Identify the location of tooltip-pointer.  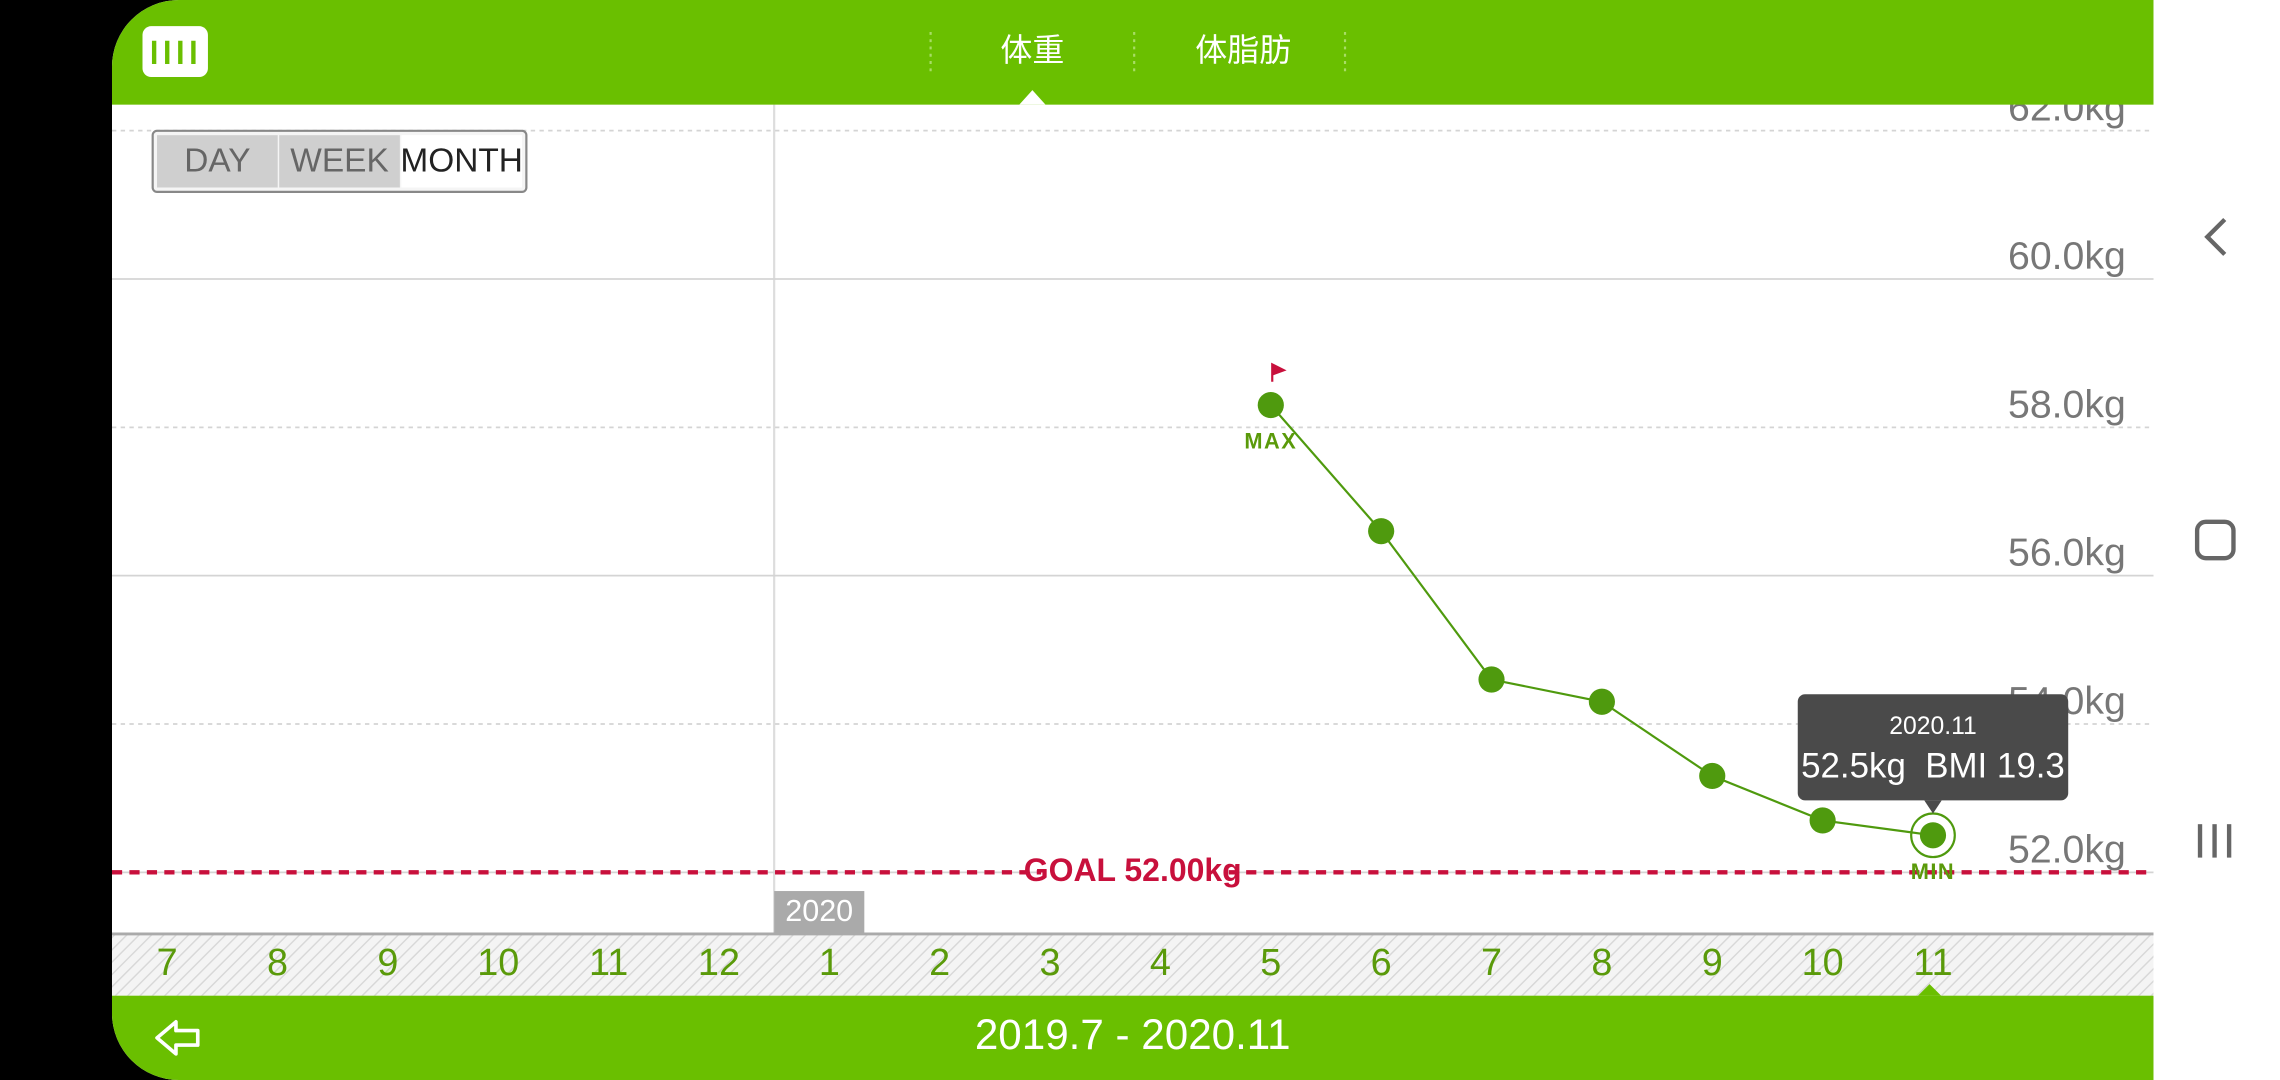
(1933, 807).